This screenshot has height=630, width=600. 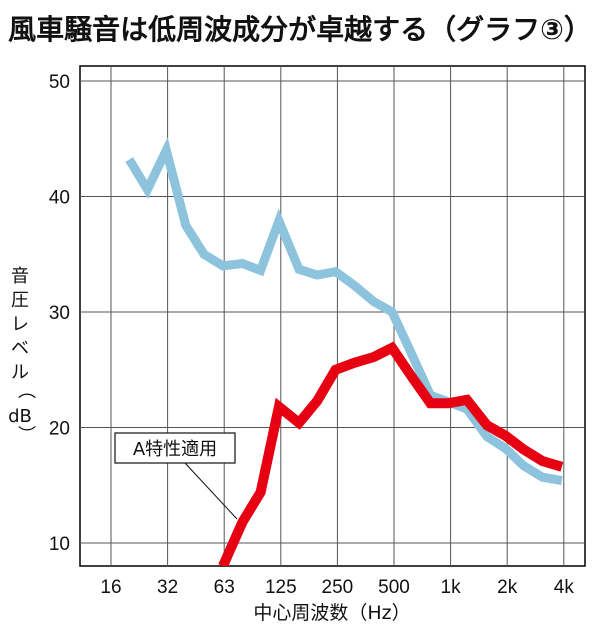 I want to click on y-axis-label-char: 音, so click(x=20, y=276).